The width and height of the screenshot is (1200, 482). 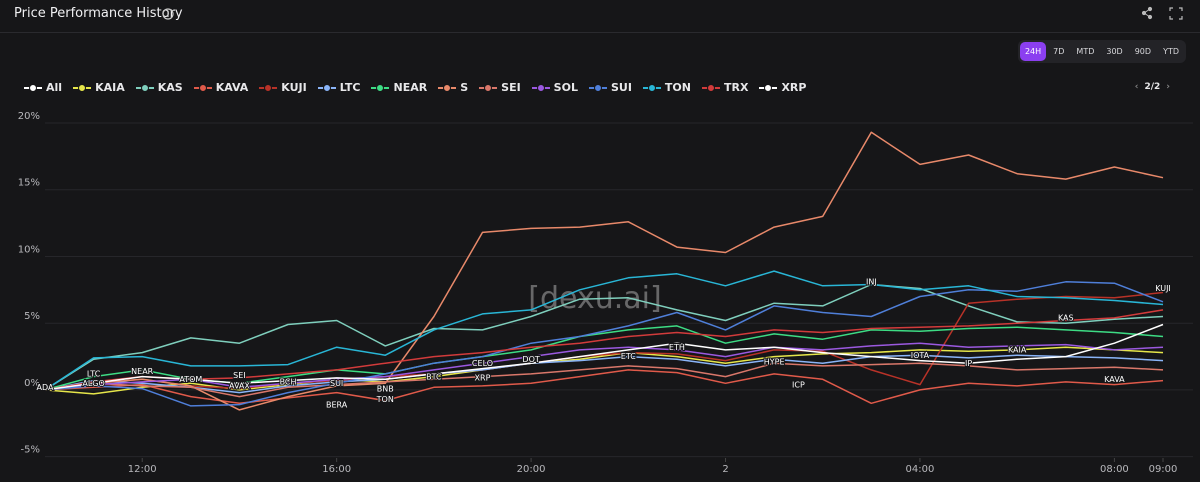 I want to click on point-label: SEI, so click(x=239, y=375).